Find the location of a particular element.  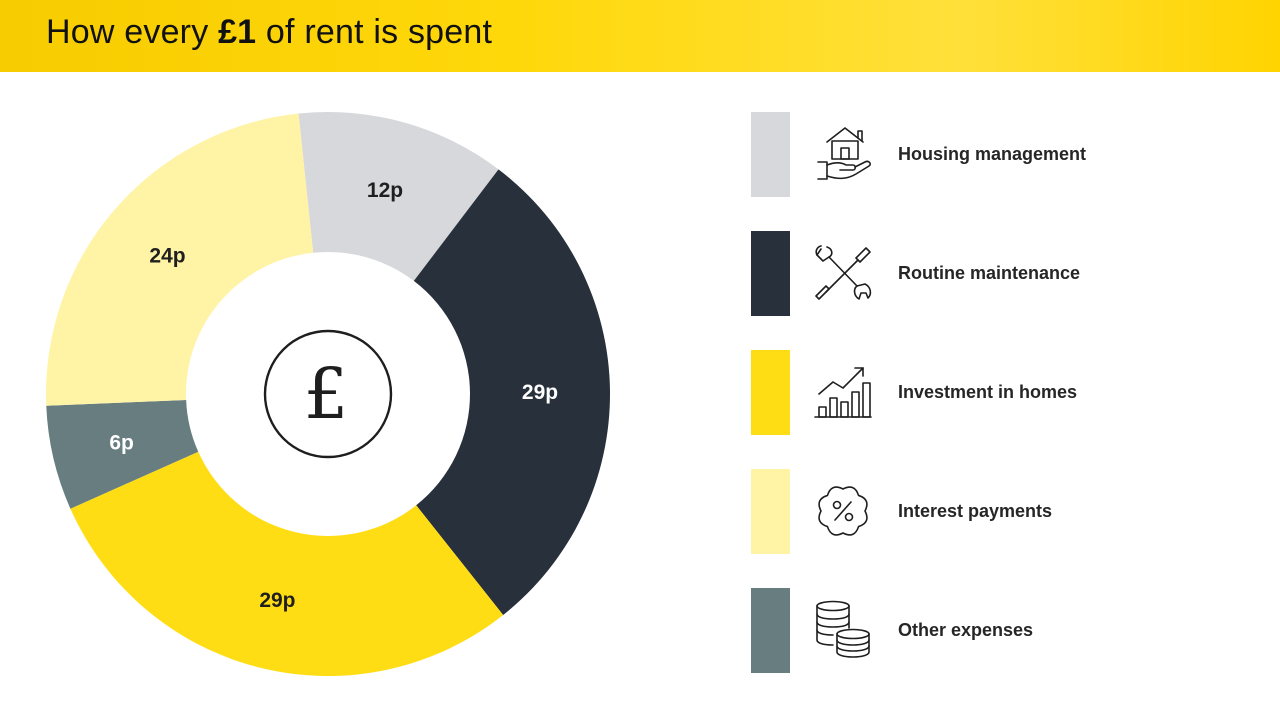

title-suffix: of rent is spent is located at coordinates (374, 32).